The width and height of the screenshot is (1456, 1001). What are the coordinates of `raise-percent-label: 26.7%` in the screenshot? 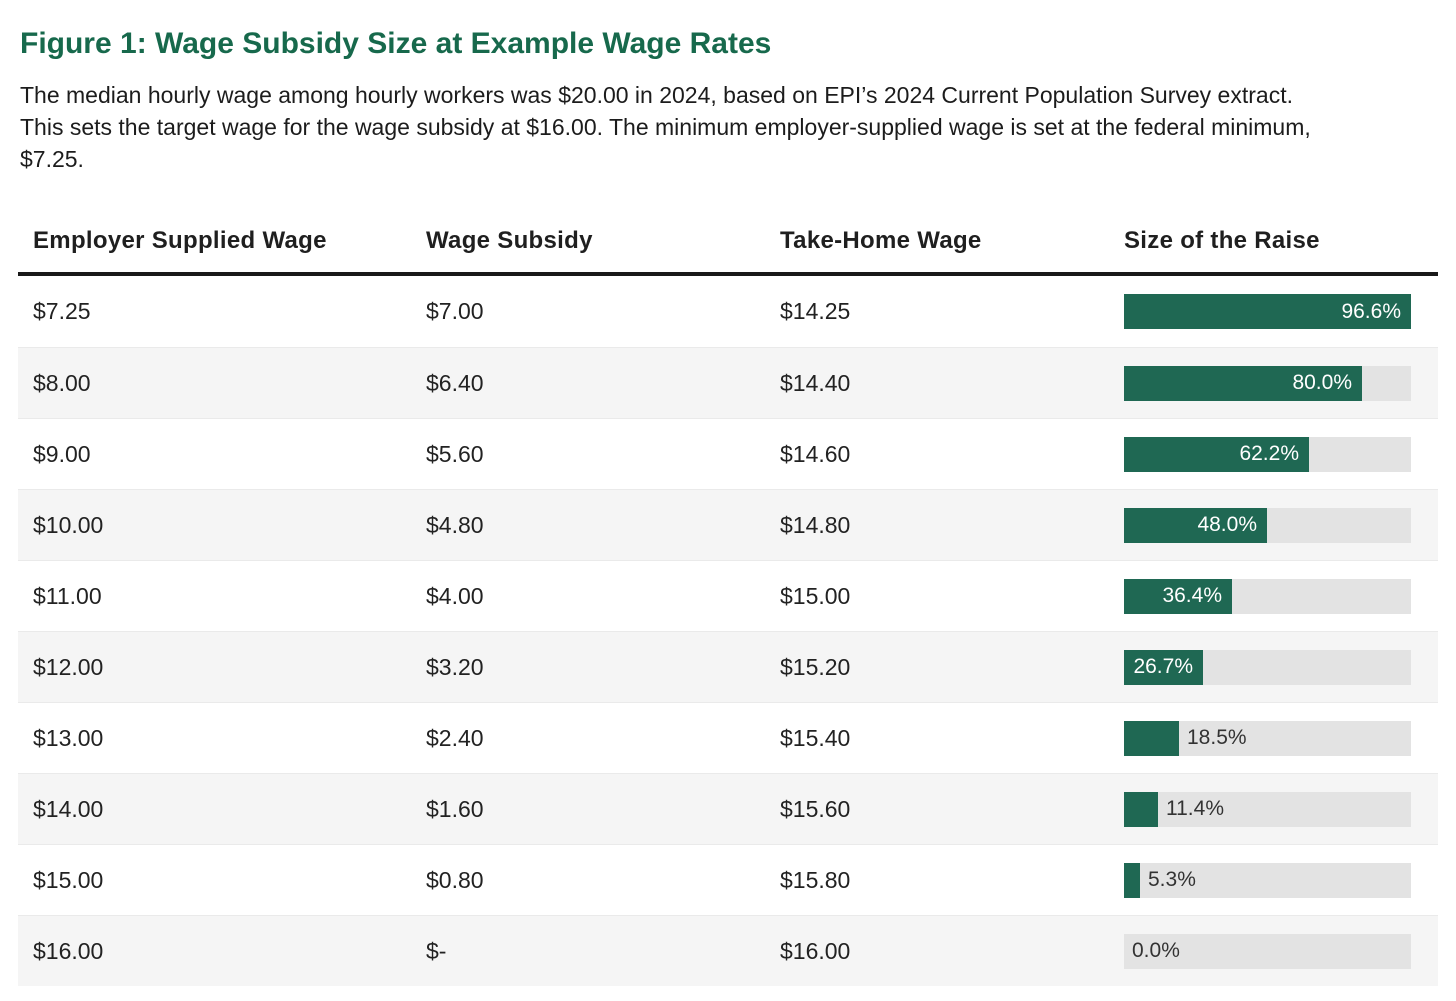 It's located at (1163, 666).